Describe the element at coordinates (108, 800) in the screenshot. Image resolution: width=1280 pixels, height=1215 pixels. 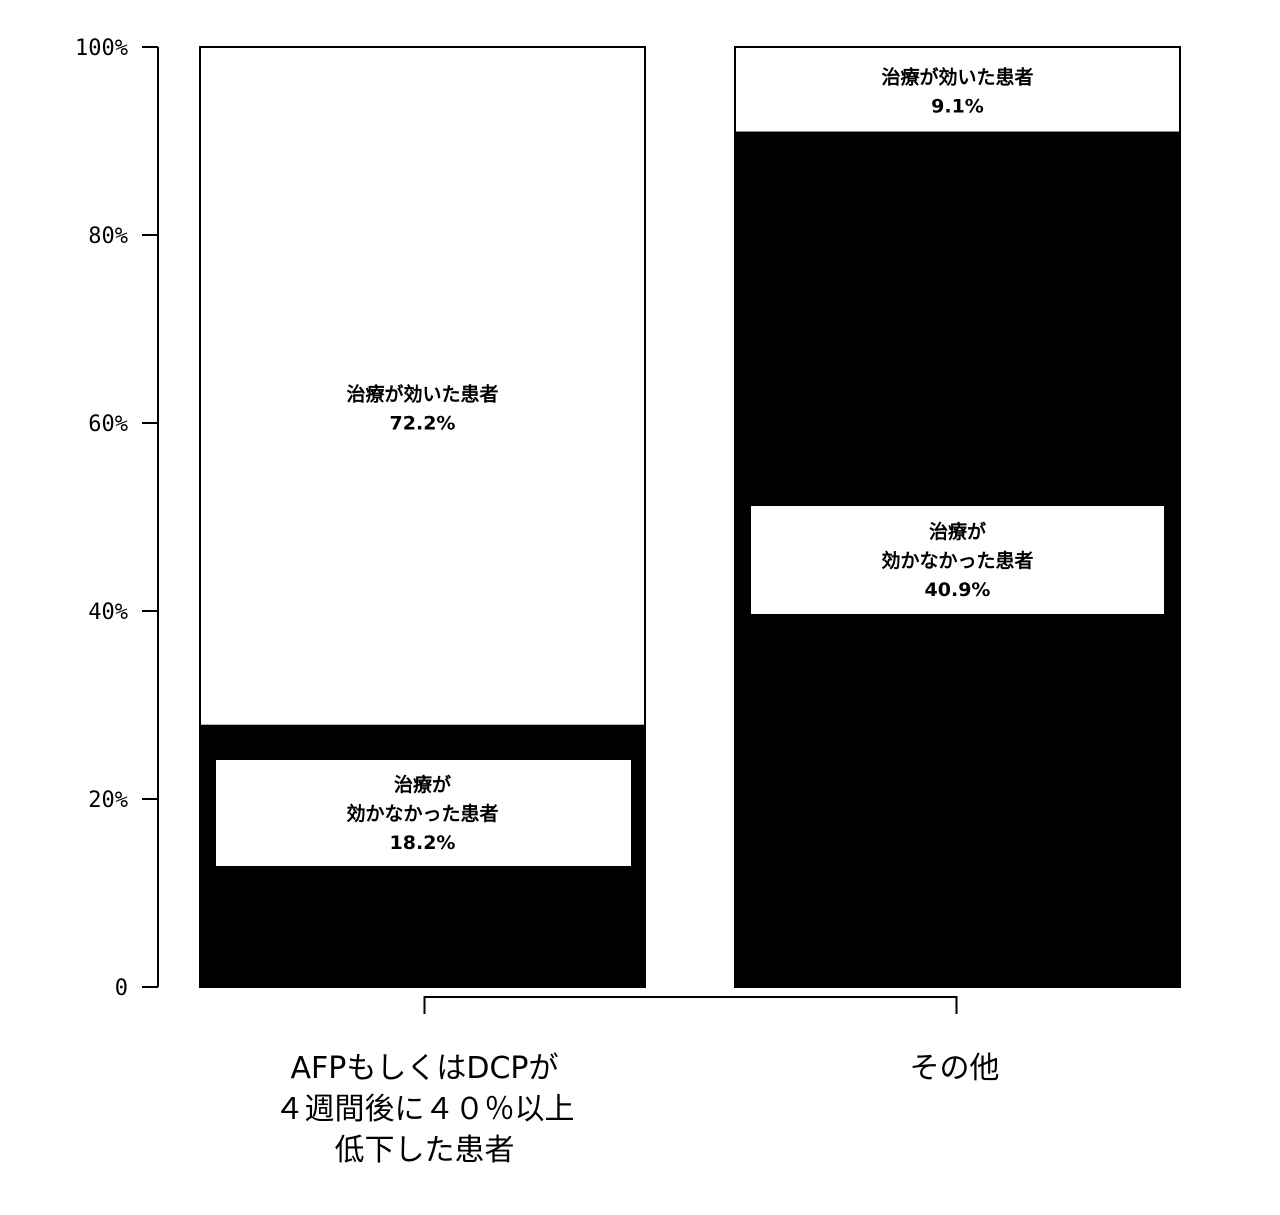
I see `y-tick-label: 20%` at that location.